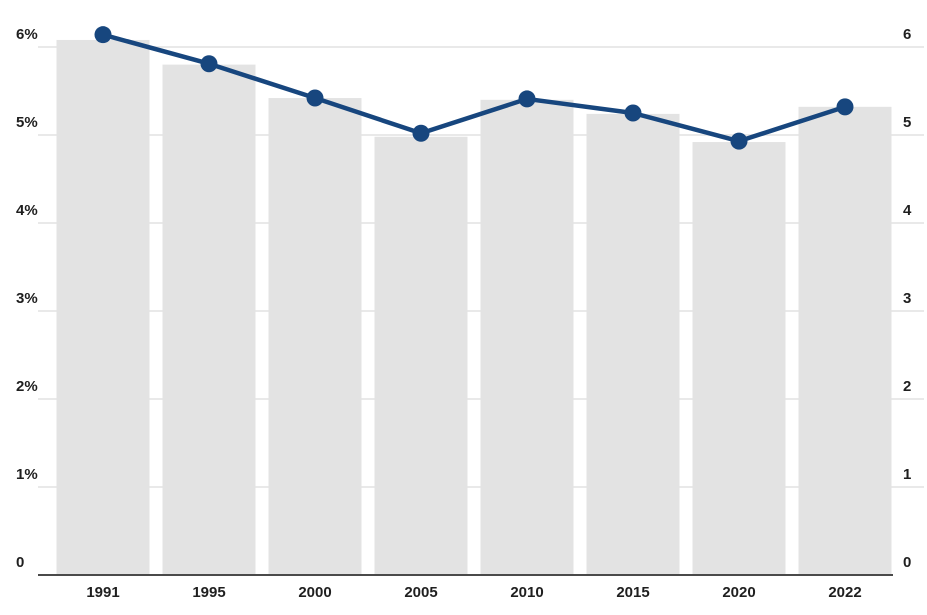 The width and height of the screenshot is (927, 615). I want to click on right-axis-tick-label: 2, so click(907, 386).